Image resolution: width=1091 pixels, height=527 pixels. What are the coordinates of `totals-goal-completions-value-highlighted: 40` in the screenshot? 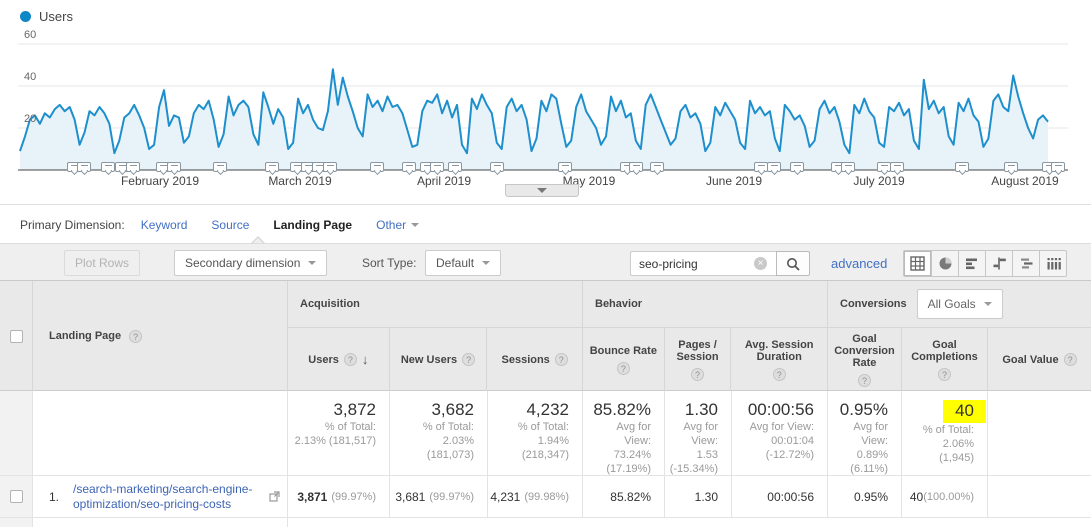 It's located at (964, 411).